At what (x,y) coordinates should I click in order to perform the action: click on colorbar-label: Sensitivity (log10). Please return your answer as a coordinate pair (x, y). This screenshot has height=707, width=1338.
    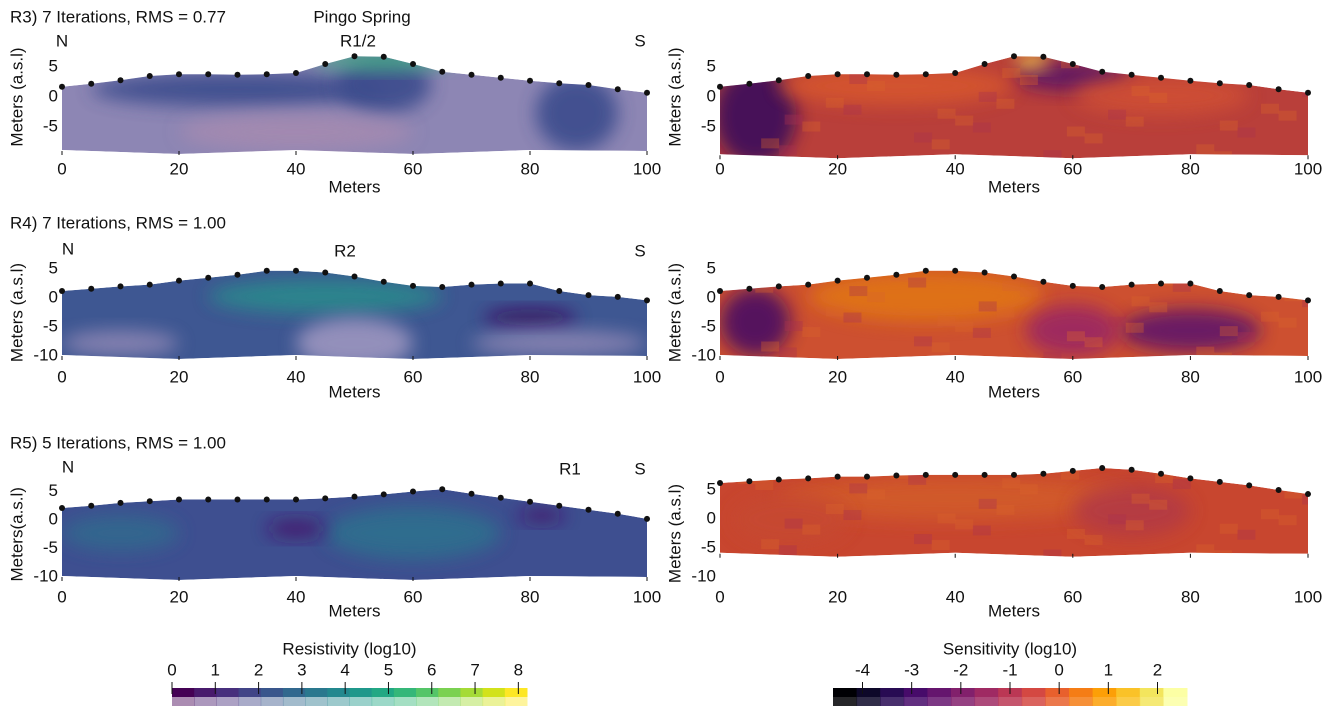
    Looking at the image, I should click on (1010, 648).